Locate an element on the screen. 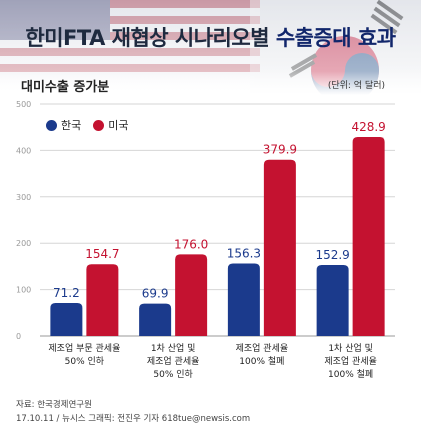 Image resolution: width=421 pixels, height=438 pixels. unit-label: (단위: 억 달러) is located at coordinates (356, 86).